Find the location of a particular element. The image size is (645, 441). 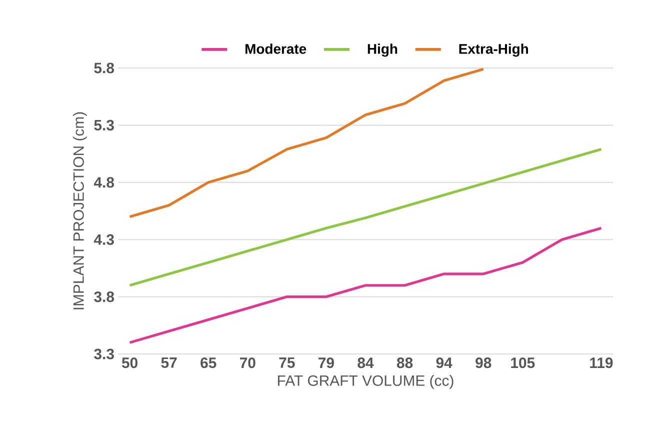

x-tick-label: 50 is located at coordinates (130, 363).